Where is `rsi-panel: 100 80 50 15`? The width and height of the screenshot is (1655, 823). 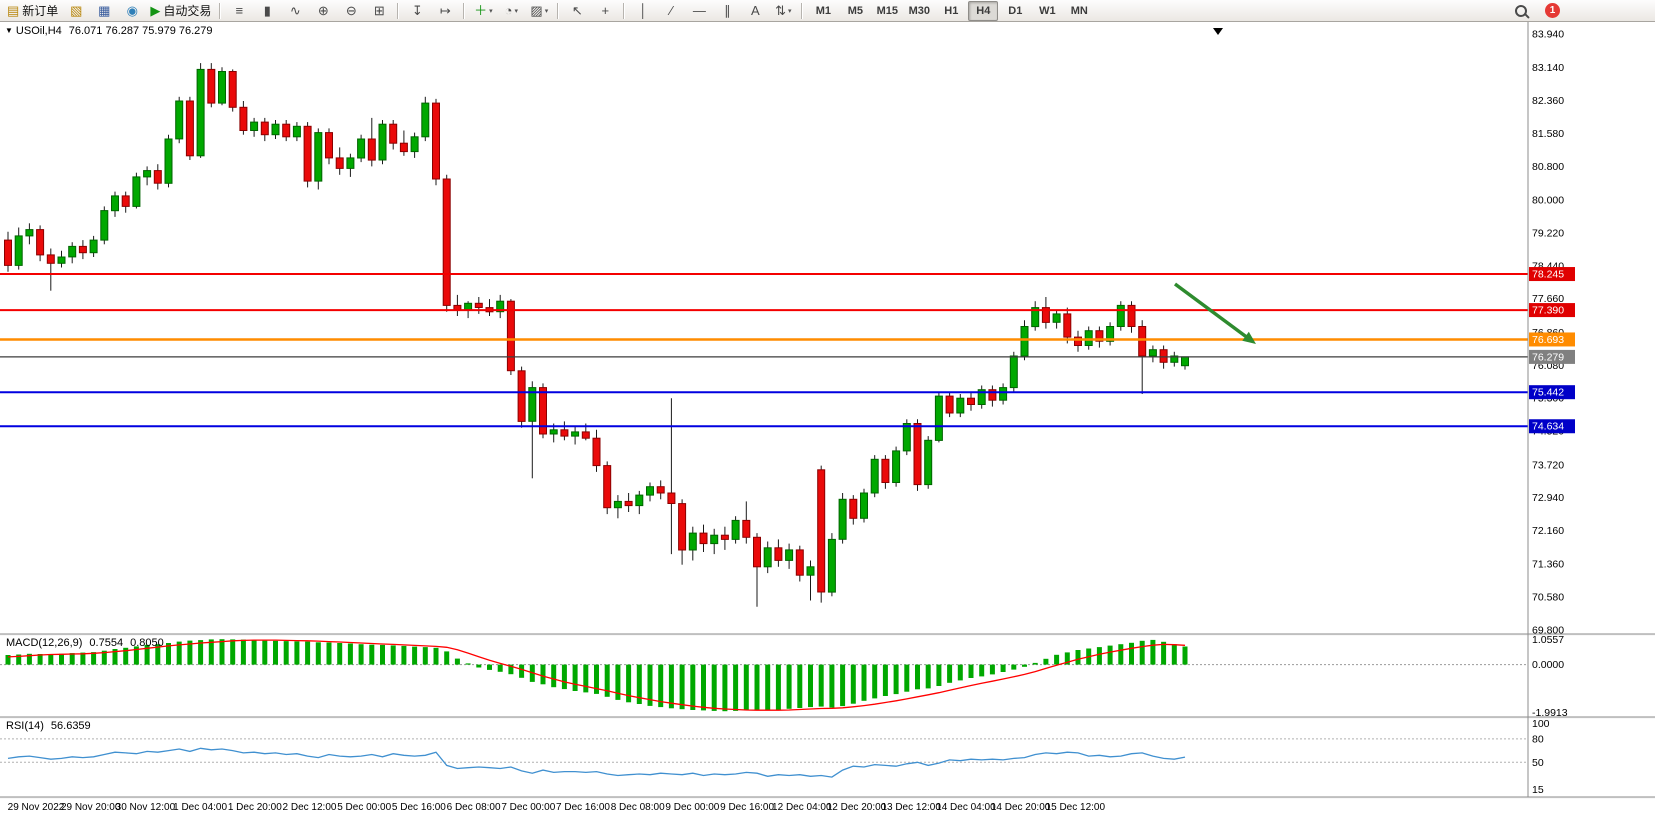
rsi-panel: 100 80 50 15 is located at coordinates (775, 757).